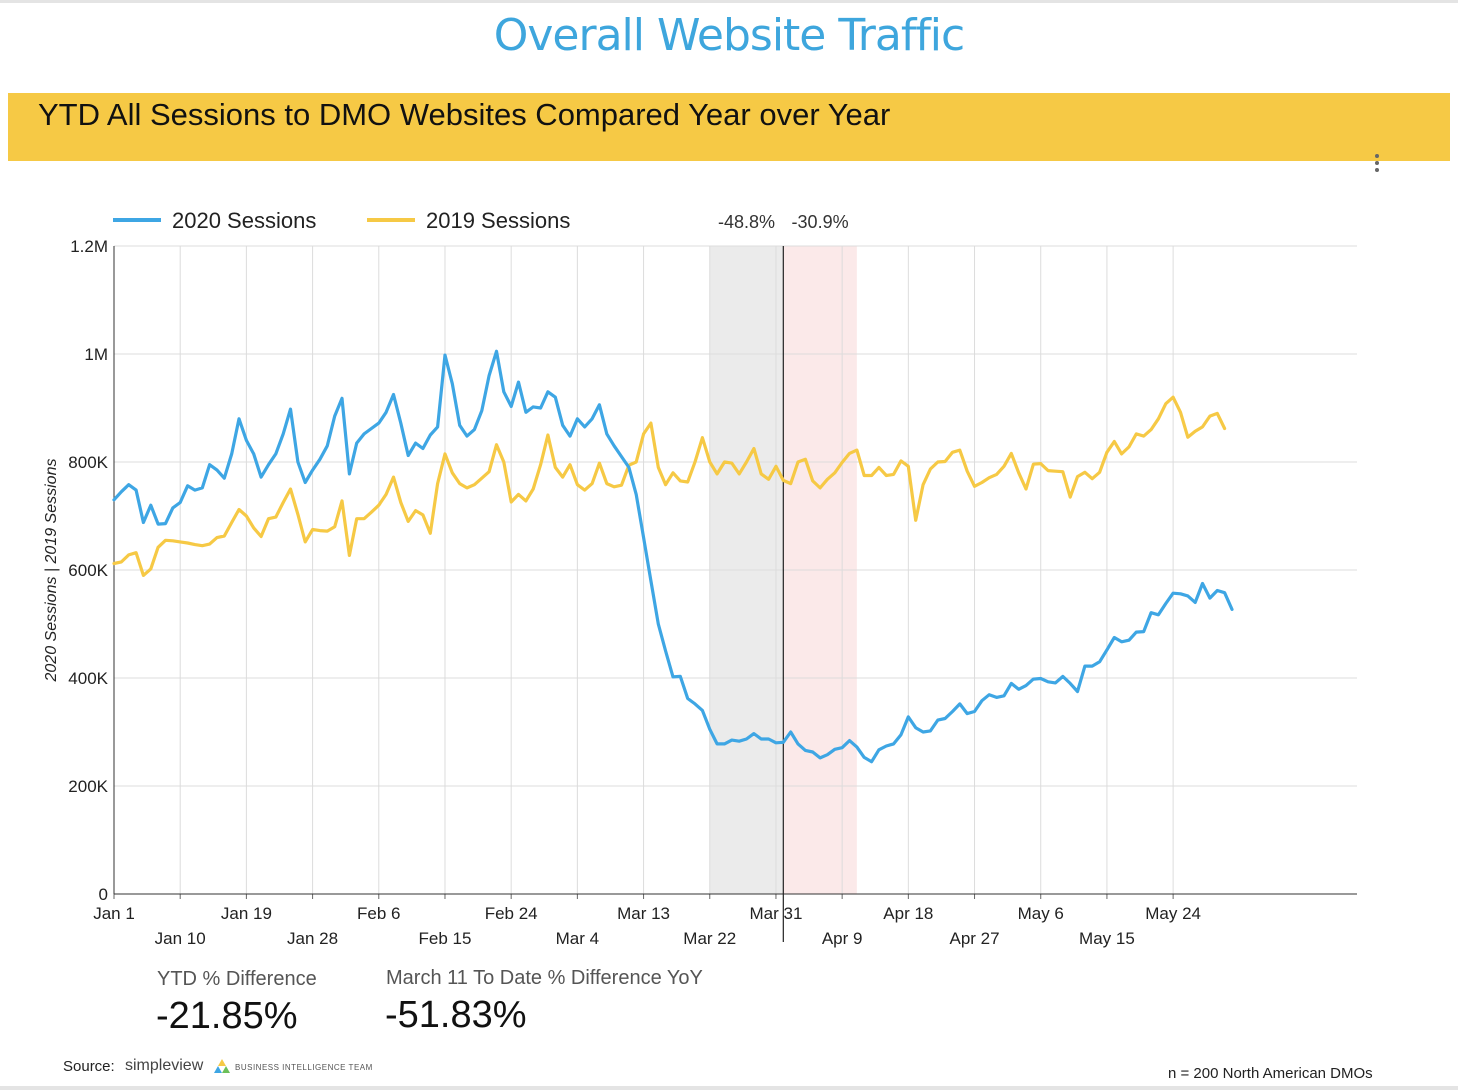 The width and height of the screenshot is (1458, 1090). I want to click on simpleview-logo-text: simpleview, so click(164, 1065).